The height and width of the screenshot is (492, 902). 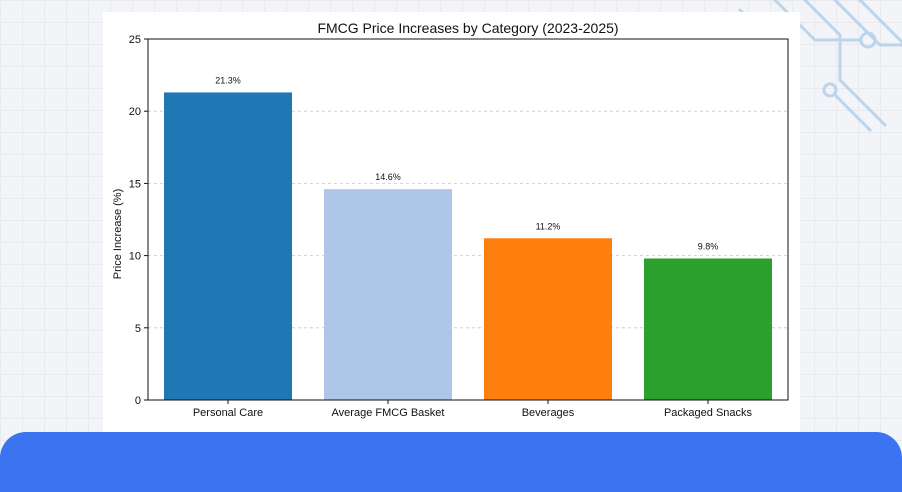 I want to click on y-tick-label: 20, so click(x=135, y=112).